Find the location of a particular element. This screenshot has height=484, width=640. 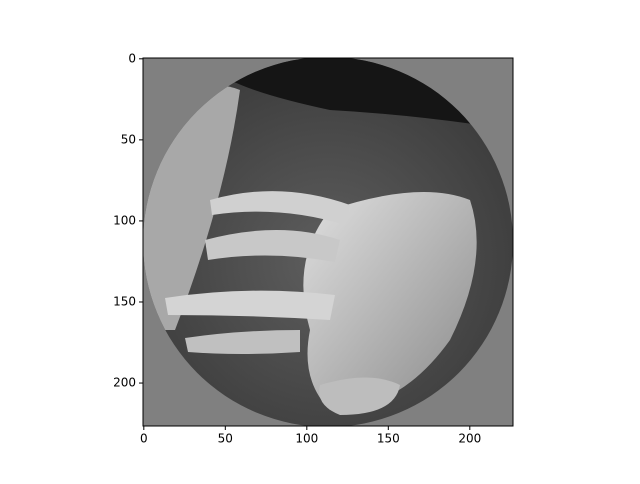

y-tick-label: 100 is located at coordinates (124, 220).